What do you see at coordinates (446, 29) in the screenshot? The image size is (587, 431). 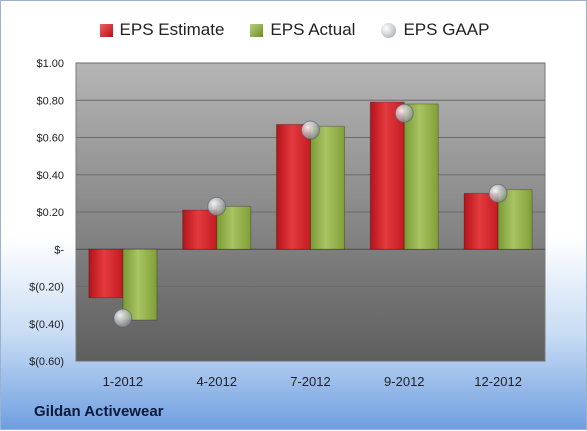 I see `legend-label-gaap: EPS GAAP` at bounding box center [446, 29].